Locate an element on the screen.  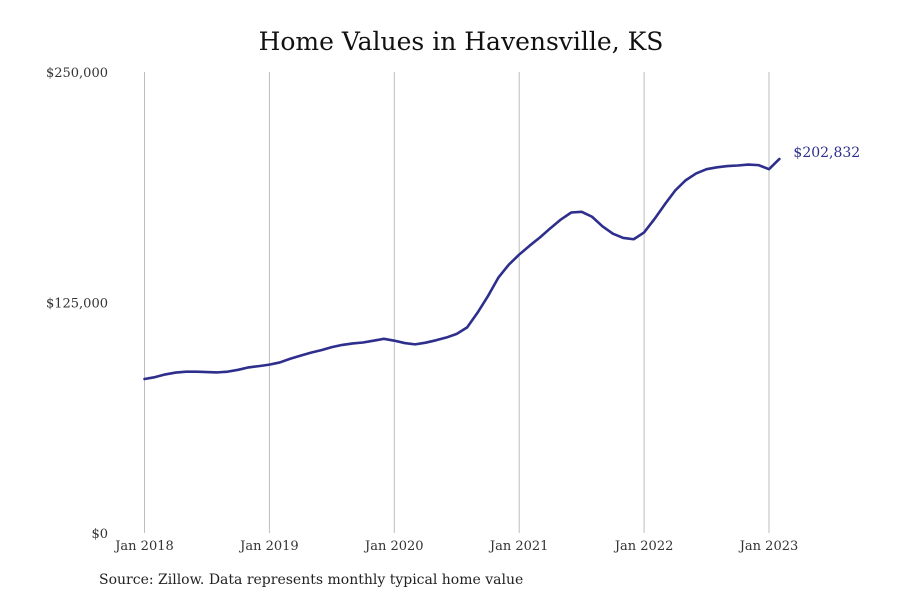
x-tick-label: Jan 2020 is located at coordinates (393, 546).